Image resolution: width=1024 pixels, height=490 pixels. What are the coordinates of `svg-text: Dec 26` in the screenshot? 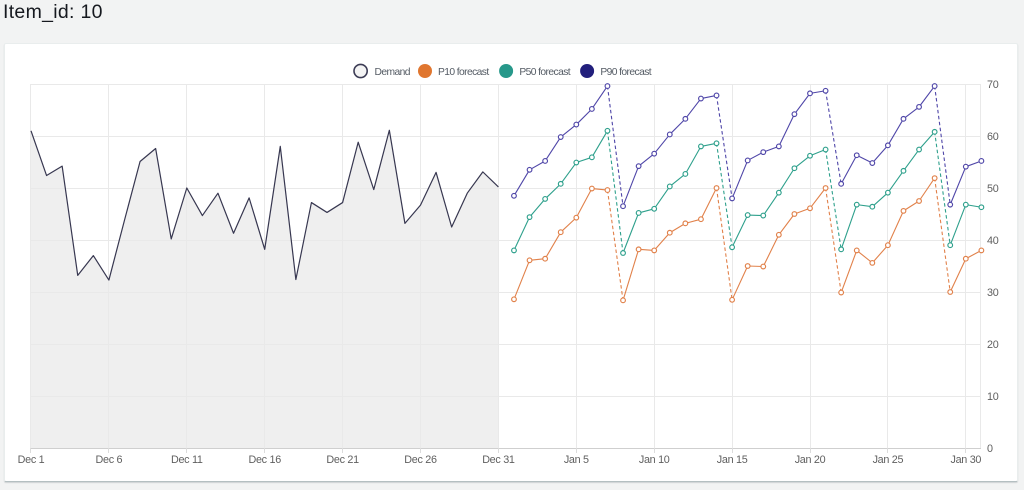 It's located at (420, 460).